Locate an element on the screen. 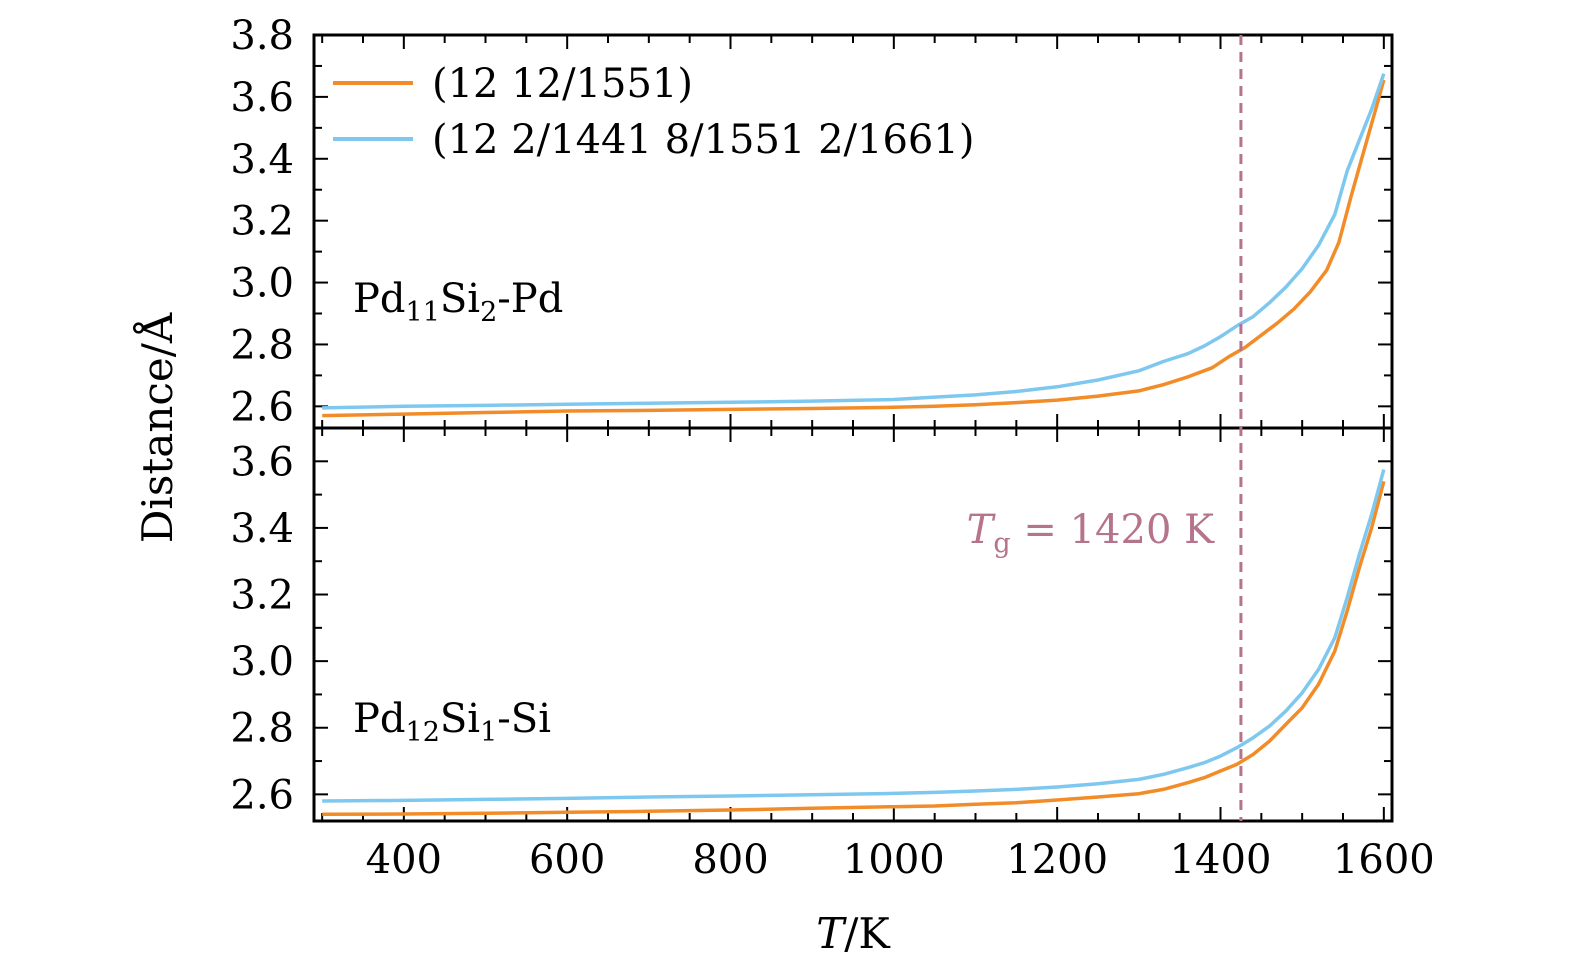 This screenshot has height=974, width=1575. top-y-tick-label: 3.2 is located at coordinates (262, 222).